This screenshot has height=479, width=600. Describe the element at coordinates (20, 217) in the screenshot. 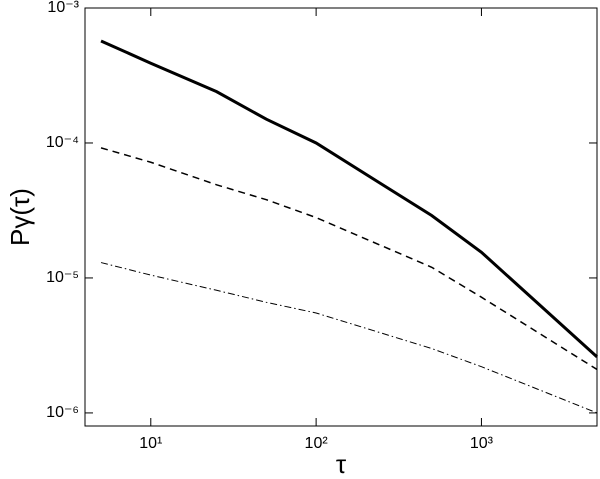

I see `y-axis-label: Pγ(τ)` at that location.